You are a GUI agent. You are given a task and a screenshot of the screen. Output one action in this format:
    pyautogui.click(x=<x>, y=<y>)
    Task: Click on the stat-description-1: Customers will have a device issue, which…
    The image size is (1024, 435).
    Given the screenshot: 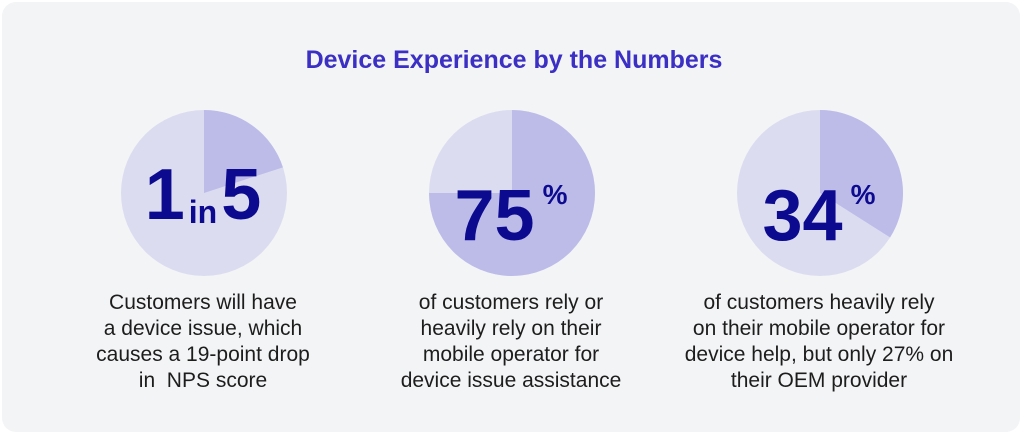 What is the action you would take?
    pyautogui.click(x=203, y=341)
    